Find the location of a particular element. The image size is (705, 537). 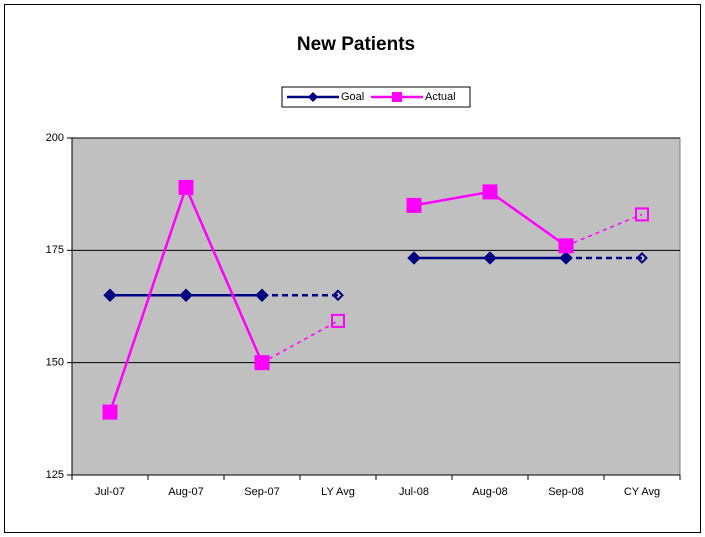

y-tick-label: 150 is located at coordinates (55, 363).